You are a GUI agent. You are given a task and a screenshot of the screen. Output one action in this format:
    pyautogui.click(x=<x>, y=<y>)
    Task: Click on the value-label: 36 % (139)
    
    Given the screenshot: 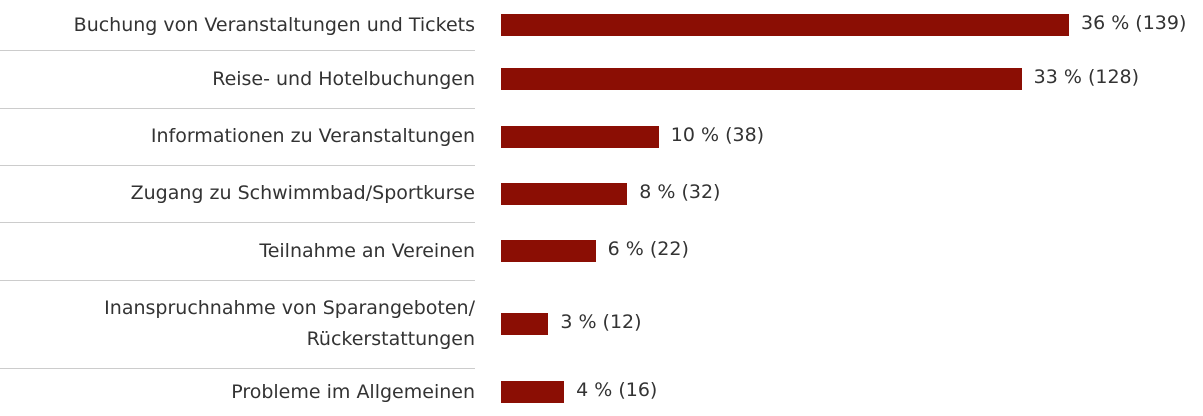 What is the action you would take?
    pyautogui.click(x=1134, y=23)
    